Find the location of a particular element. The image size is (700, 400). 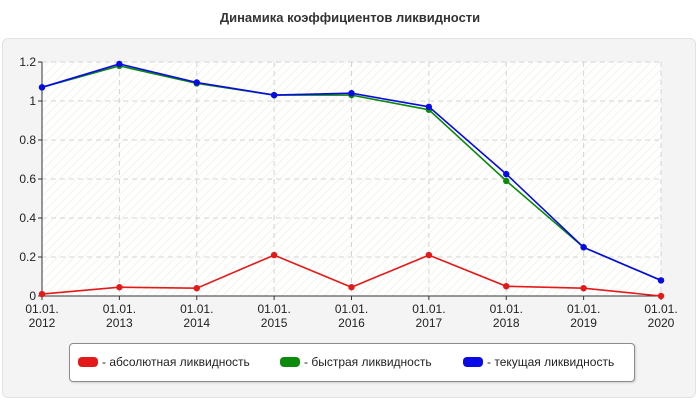

x-tick-label: 01.01. 2013 is located at coordinates (119, 316).